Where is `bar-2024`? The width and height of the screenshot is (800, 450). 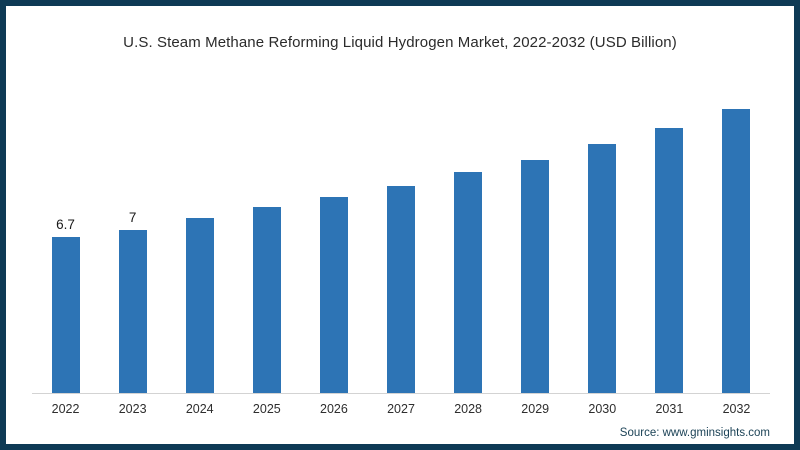
bar-2024 is located at coordinates (199, 305).